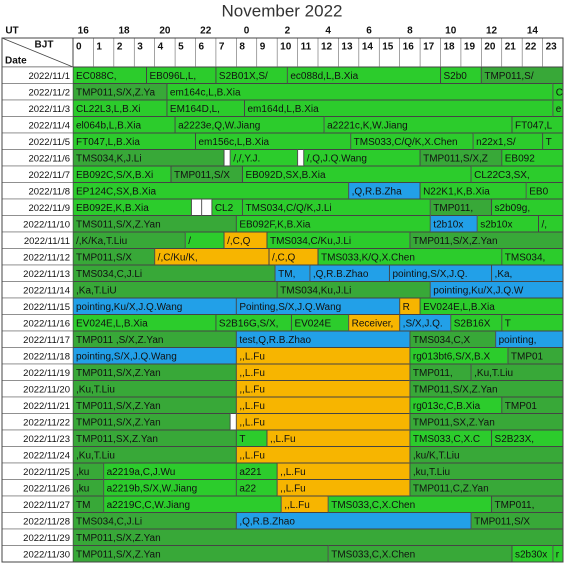 Image resolution: width=565 pixels, height=564 pixels. I want to click on bjt-hour: 14, so click(368, 47).